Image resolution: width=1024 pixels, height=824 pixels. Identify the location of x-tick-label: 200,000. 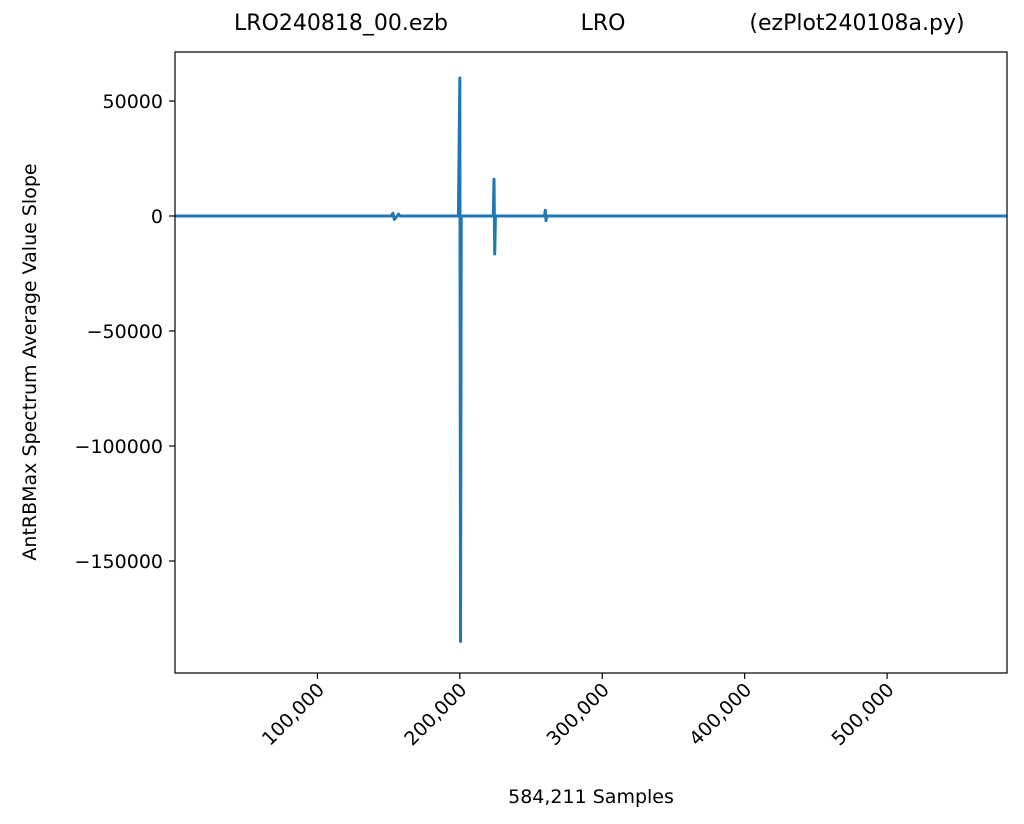
(435, 714).